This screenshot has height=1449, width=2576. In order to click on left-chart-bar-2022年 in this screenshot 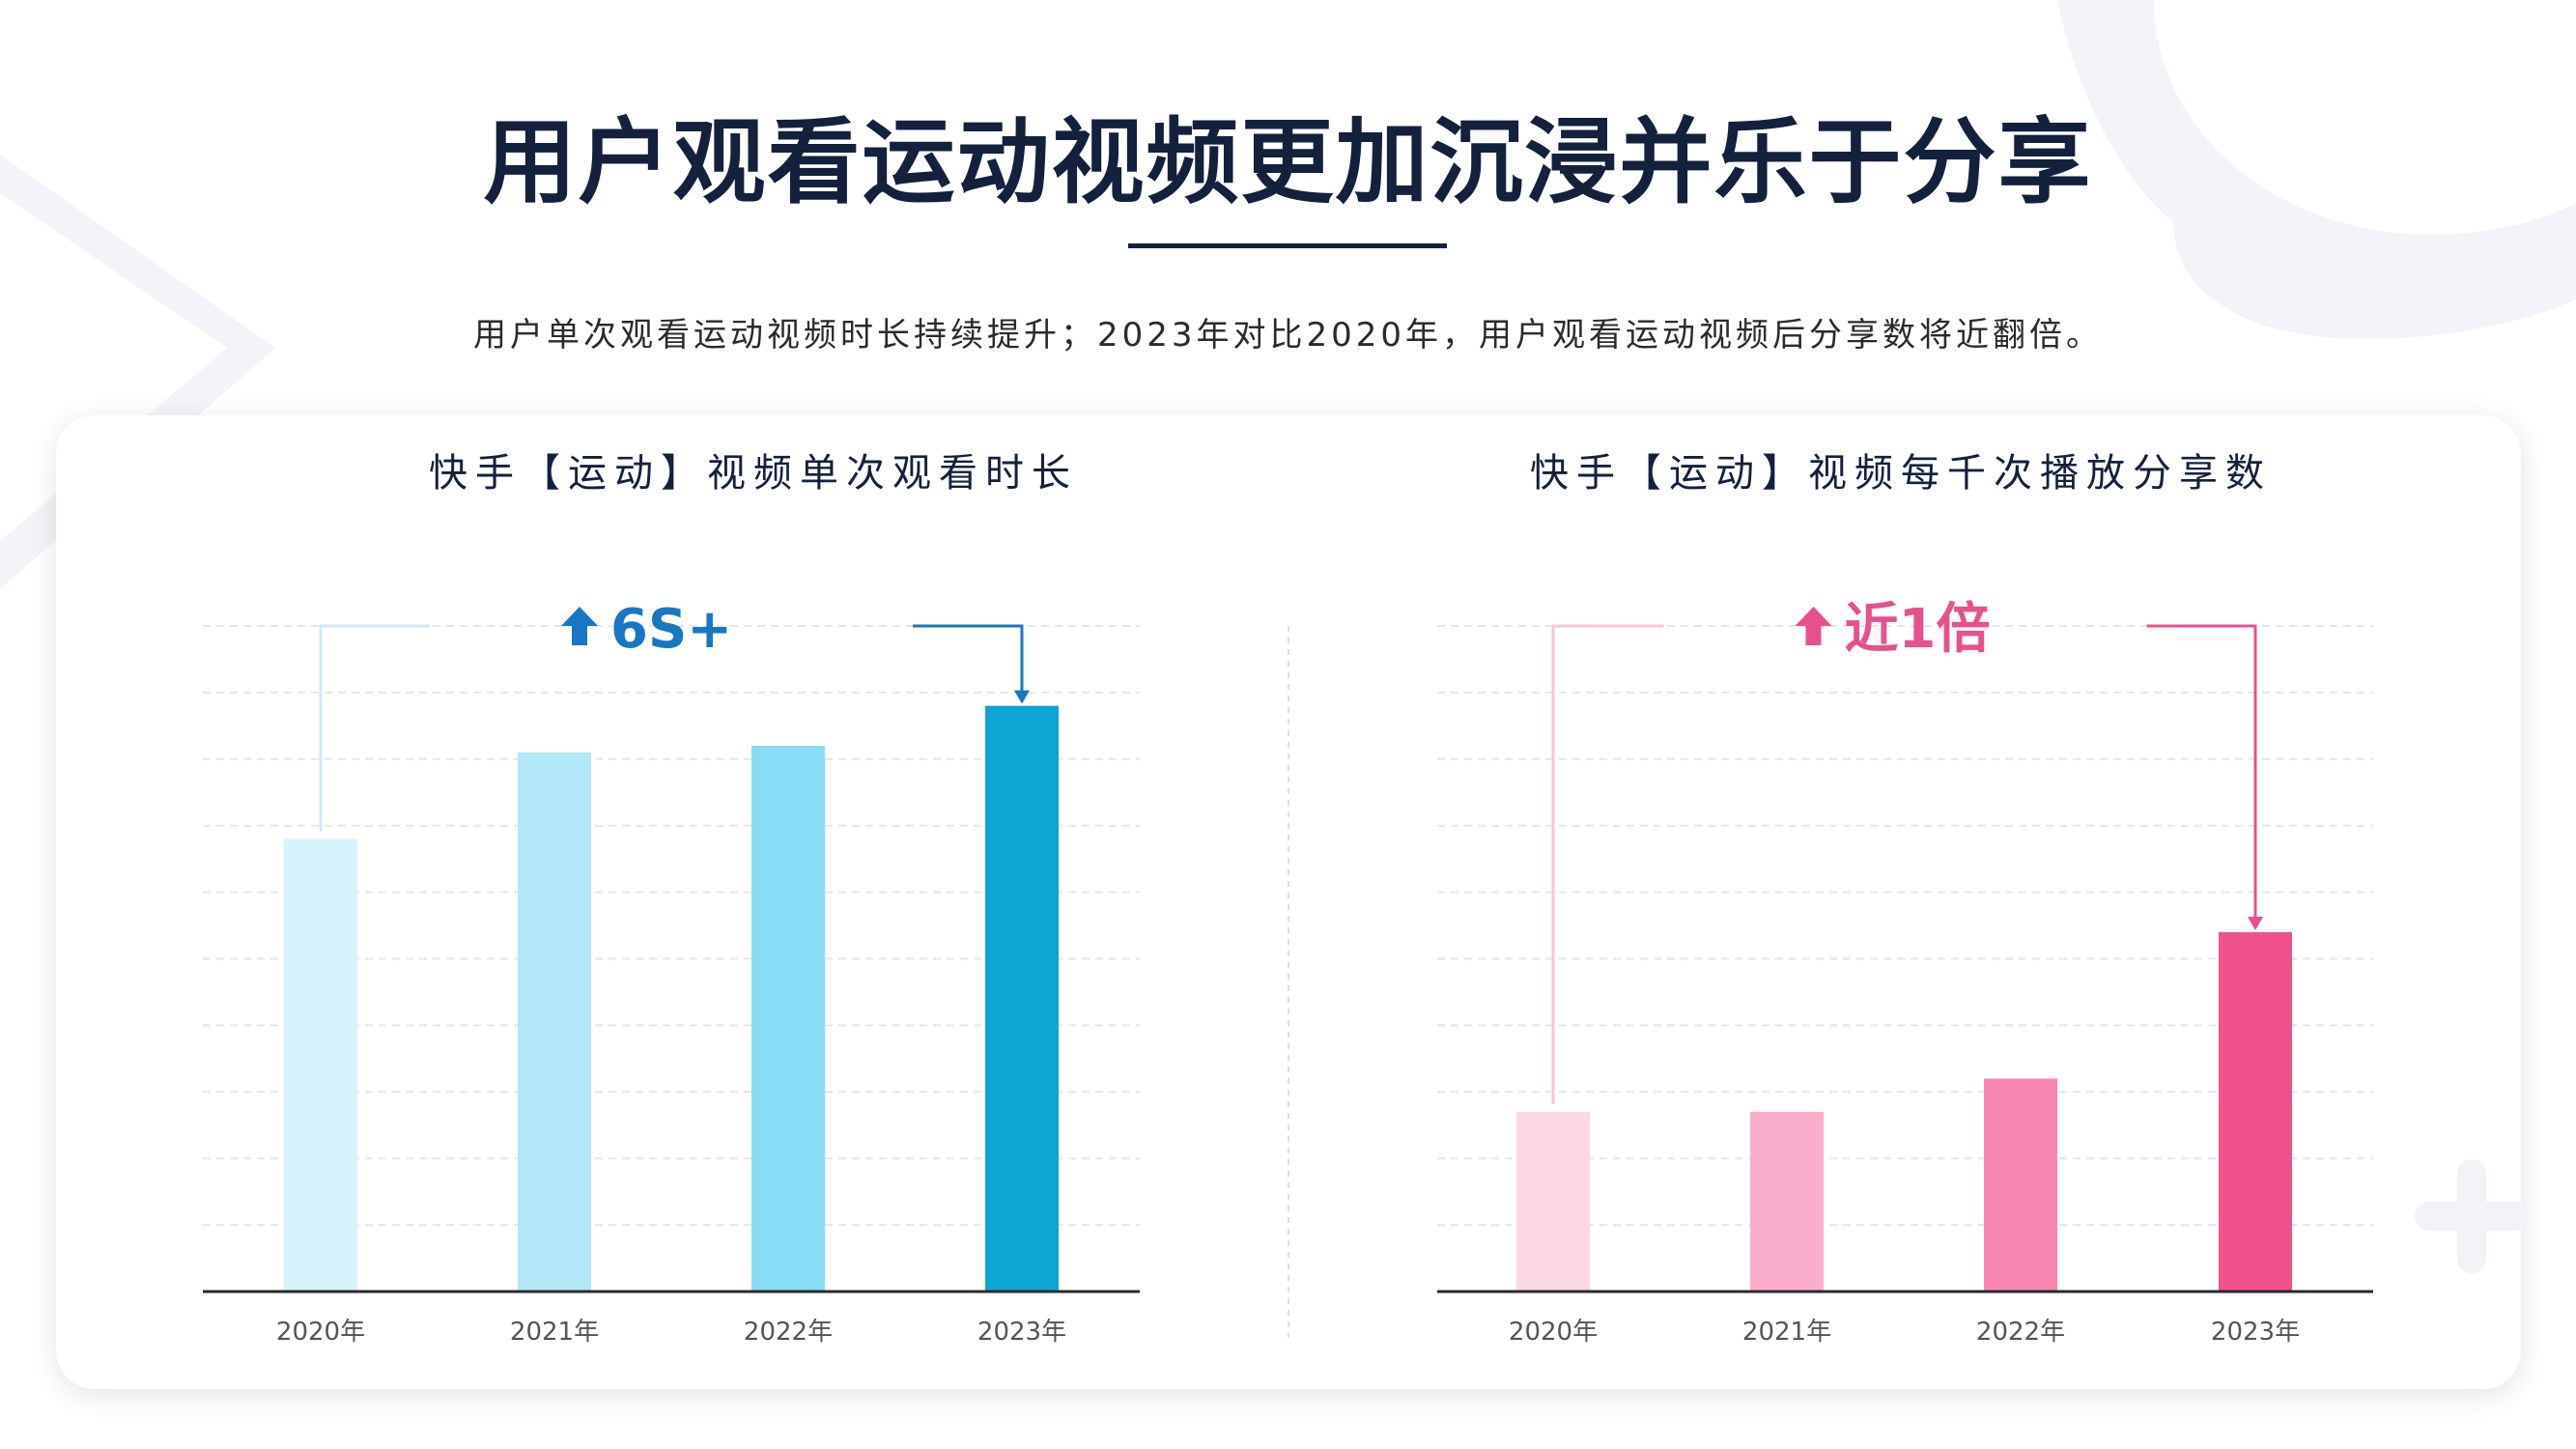, I will do `click(788, 1019)`.